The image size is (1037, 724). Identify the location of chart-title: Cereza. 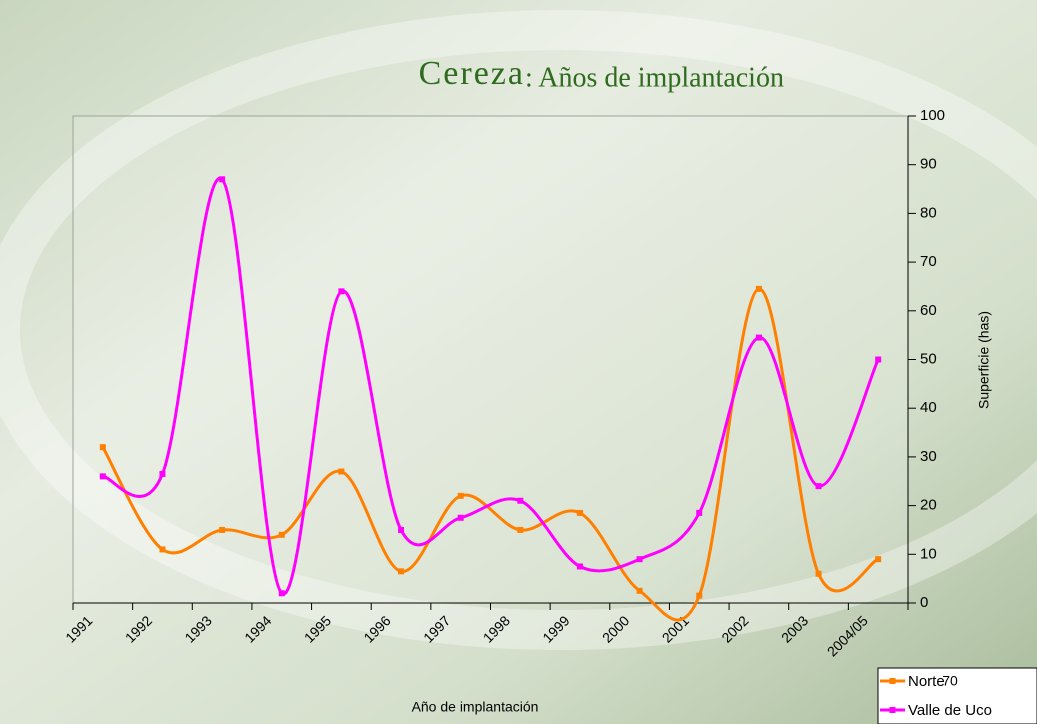
(472, 73).